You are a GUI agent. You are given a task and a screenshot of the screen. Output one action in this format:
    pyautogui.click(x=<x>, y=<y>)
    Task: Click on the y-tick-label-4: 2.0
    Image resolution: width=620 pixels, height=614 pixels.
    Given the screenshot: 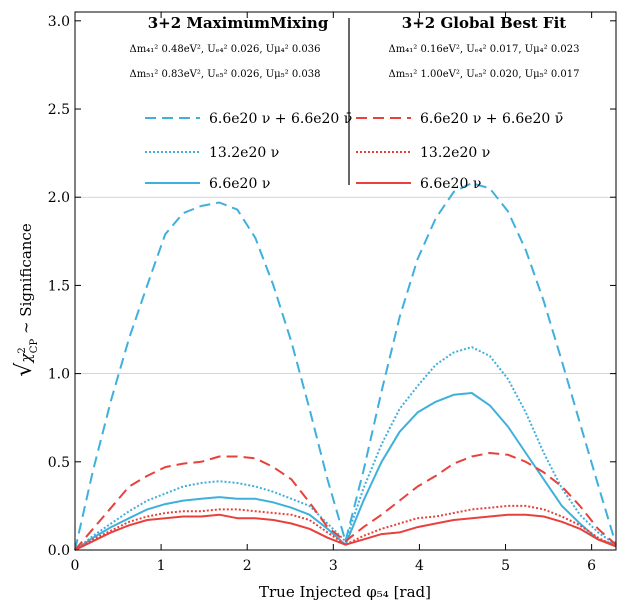 What is the action you would take?
    pyautogui.click(x=59, y=198)
    